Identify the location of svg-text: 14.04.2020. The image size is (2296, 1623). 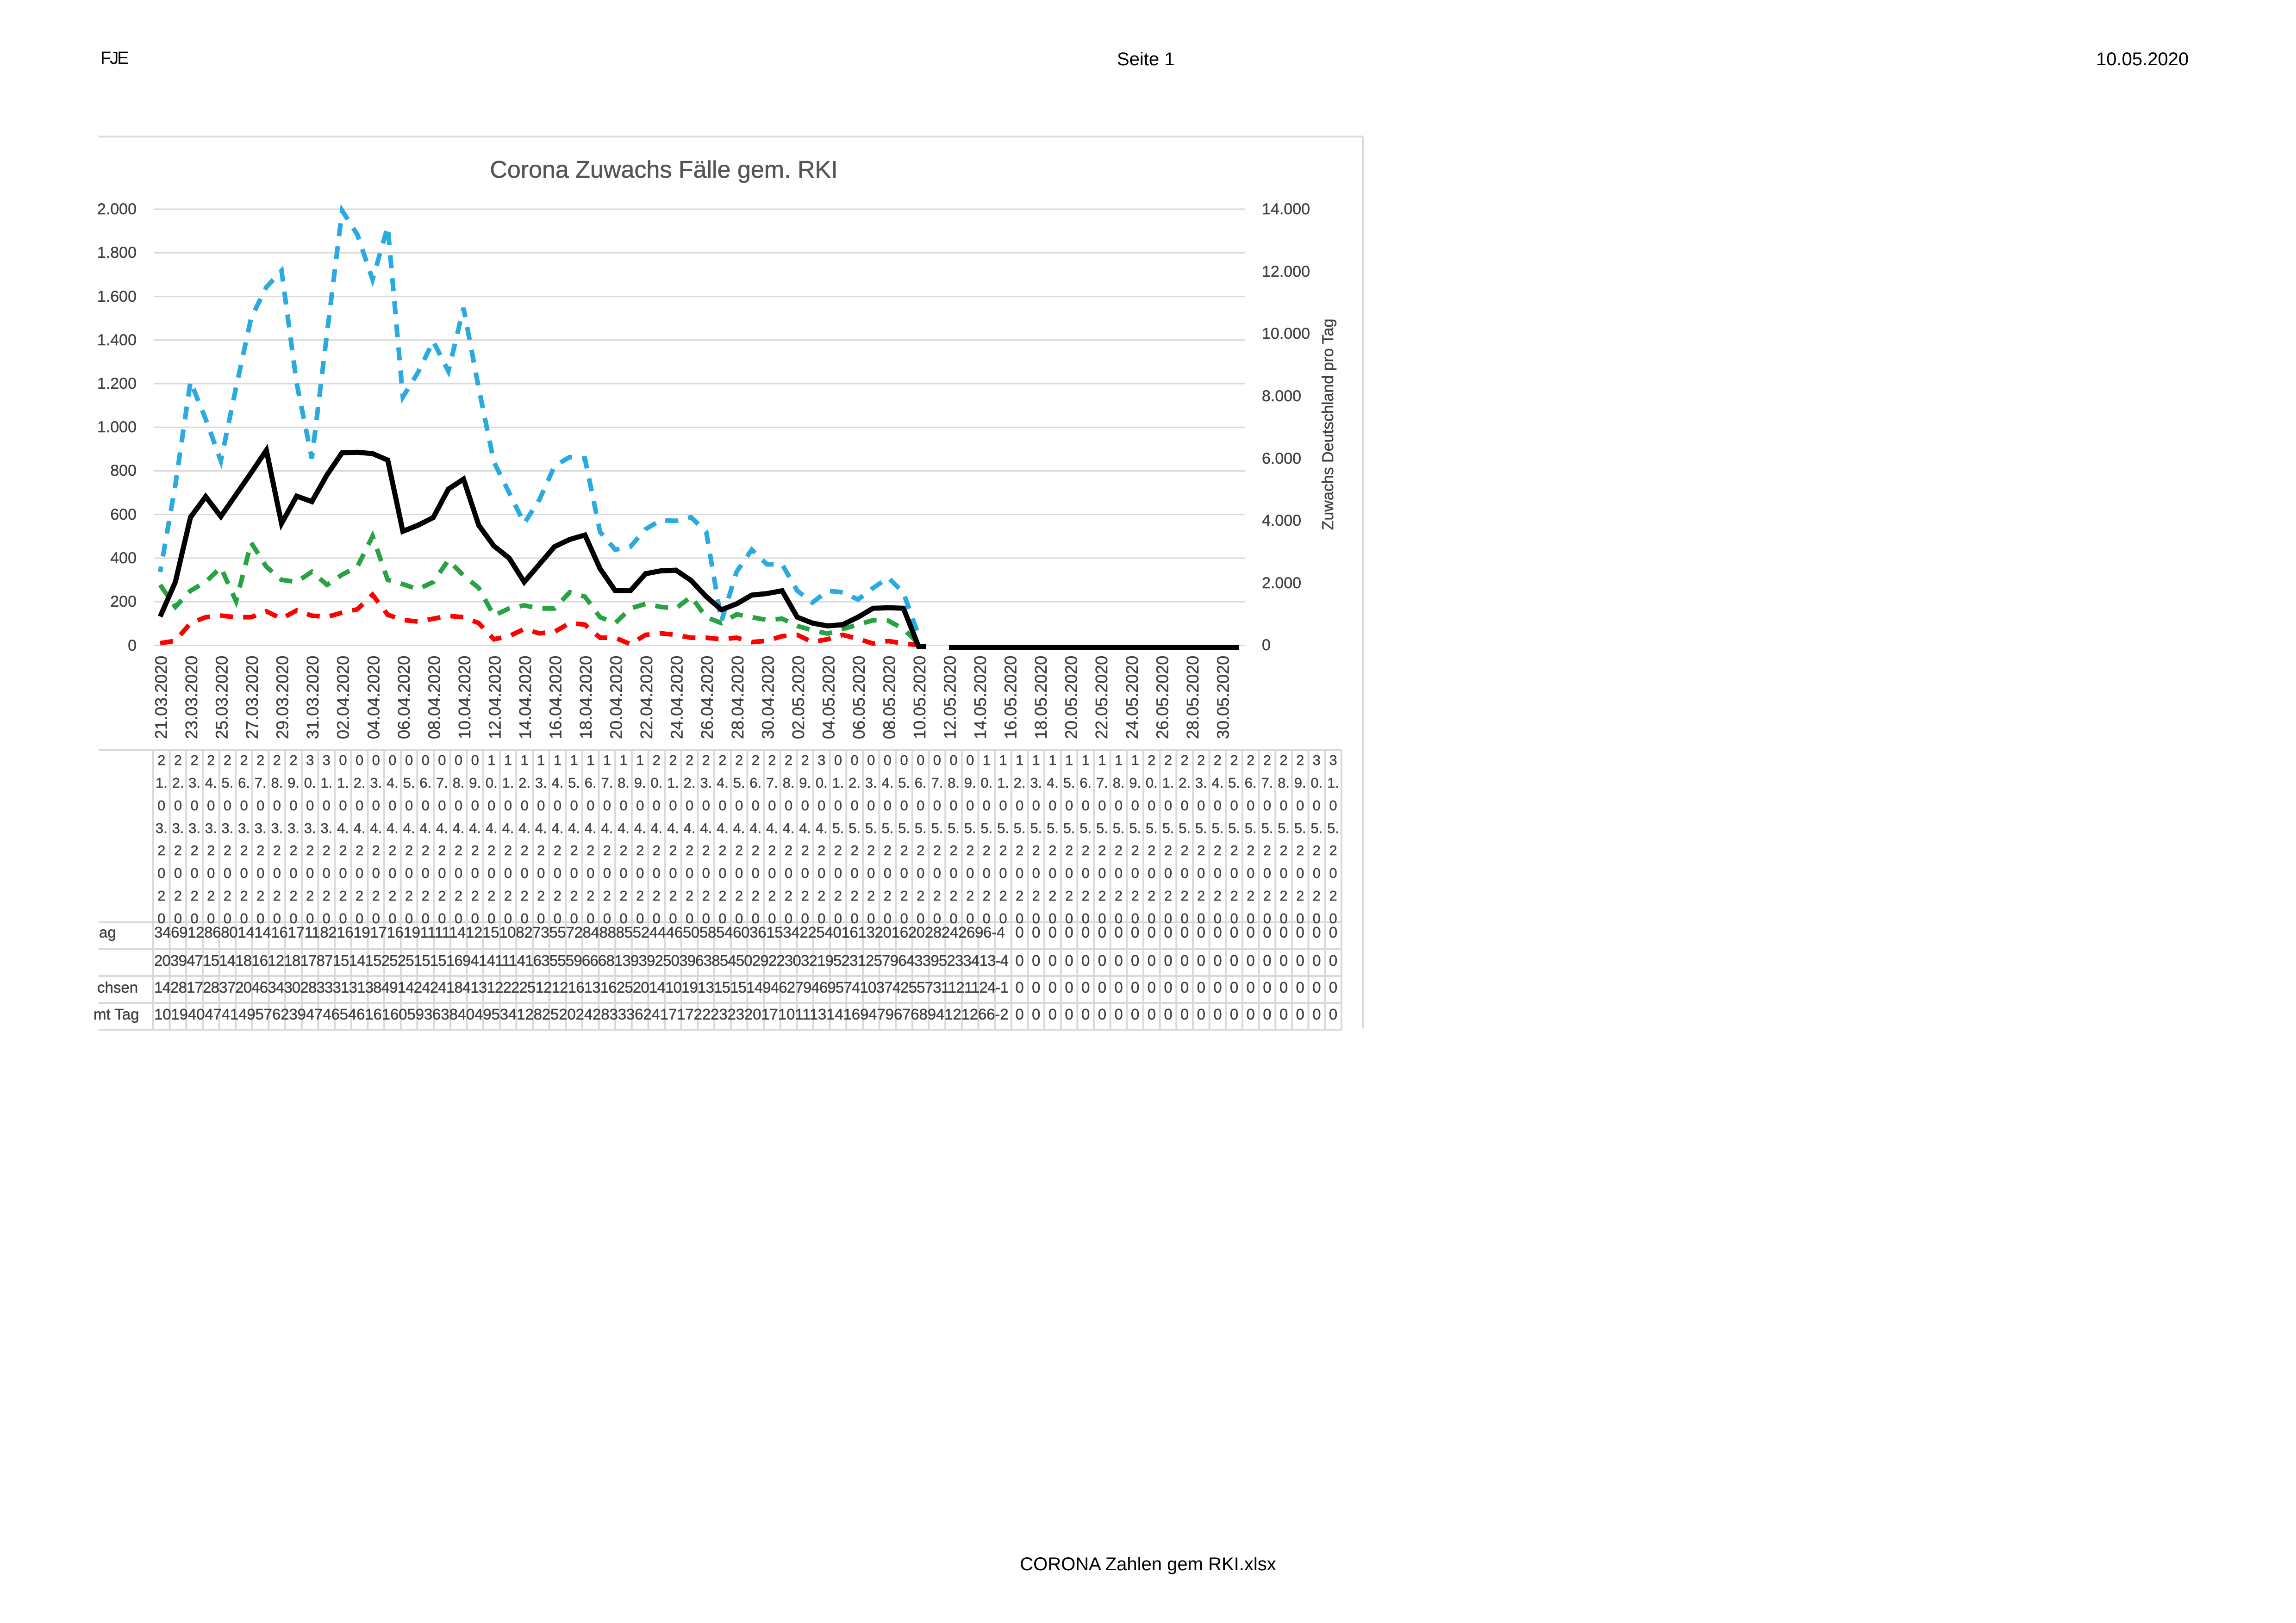
(525, 697).